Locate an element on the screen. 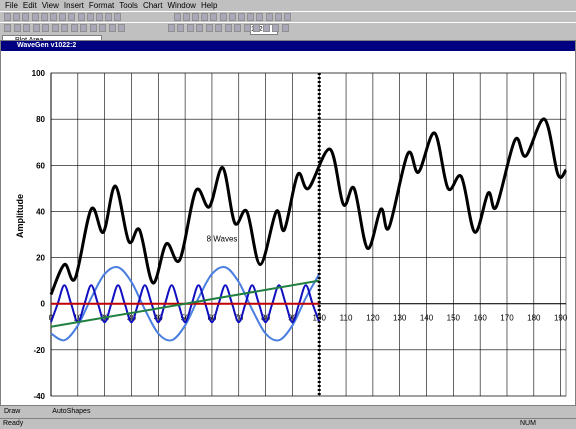  drawing-toolbar: Draw AutoShapes is located at coordinates (288, 412).